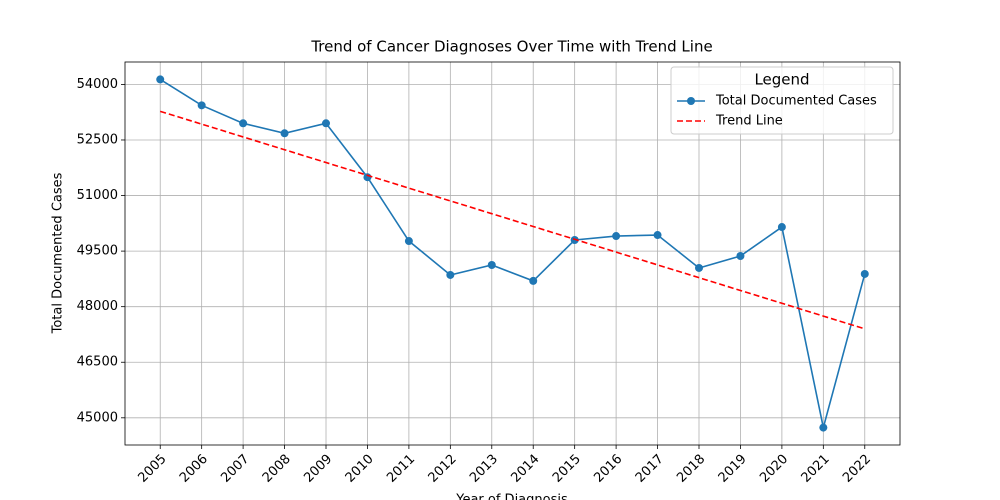 The image size is (1000, 500). What do you see at coordinates (484, 469) in the screenshot?
I see `x-tick-label: 2013` at bounding box center [484, 469].